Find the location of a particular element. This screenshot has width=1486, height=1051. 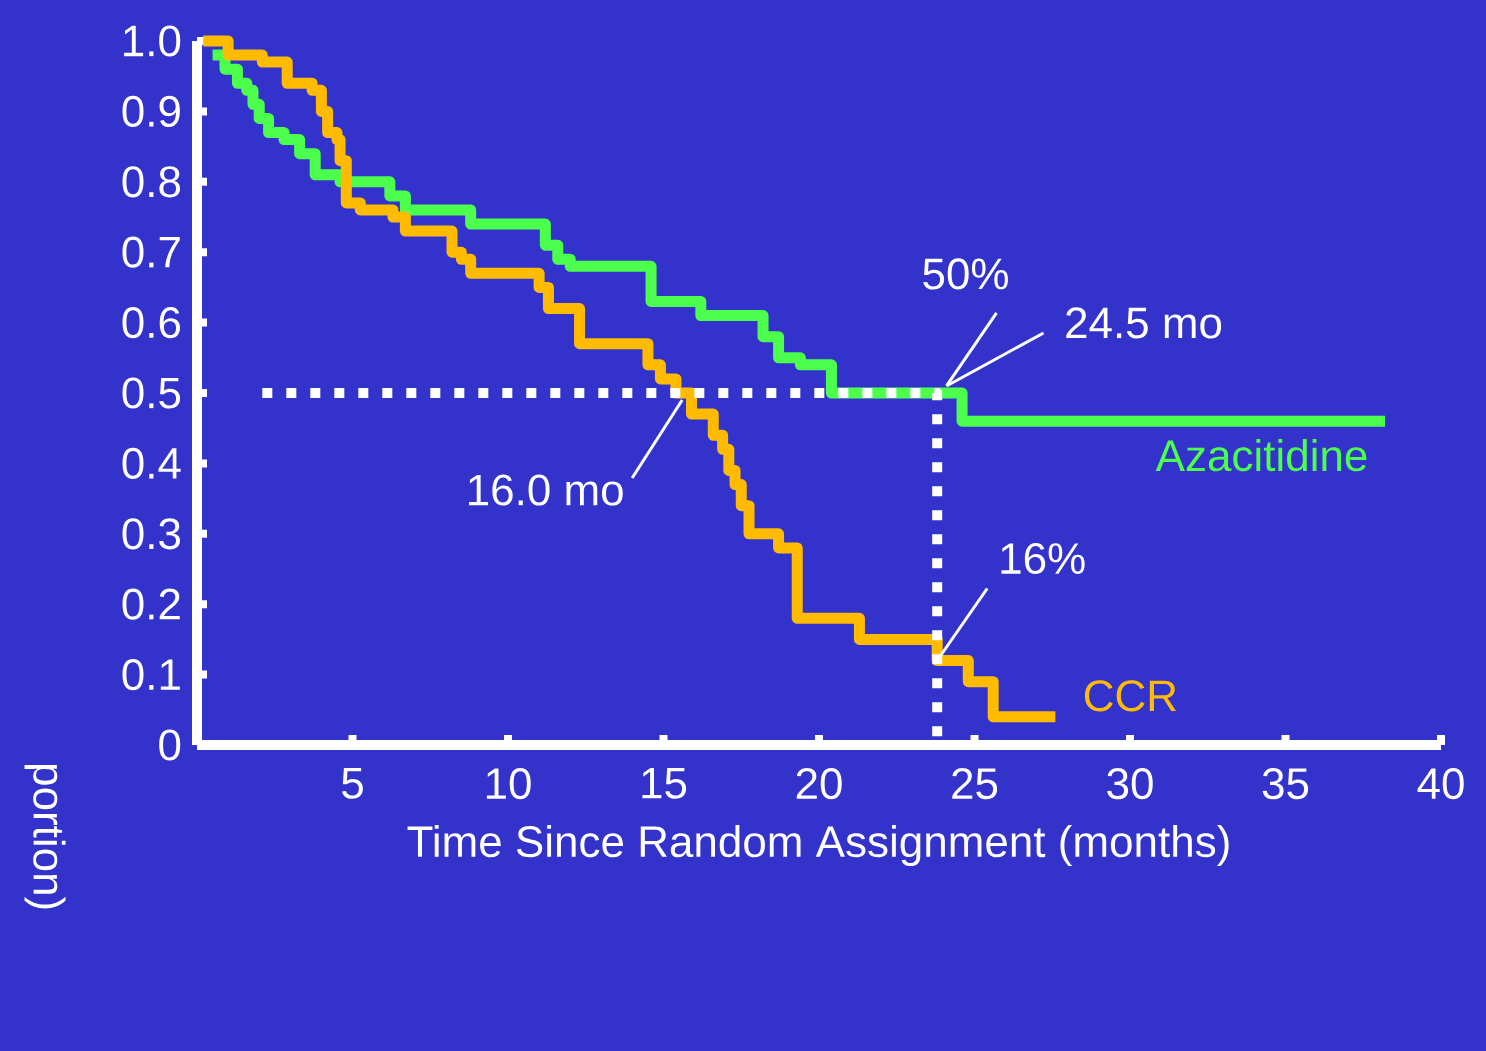

x-axis-title: Time Since Random Assignment (months) is located at coordinates (818, 845).